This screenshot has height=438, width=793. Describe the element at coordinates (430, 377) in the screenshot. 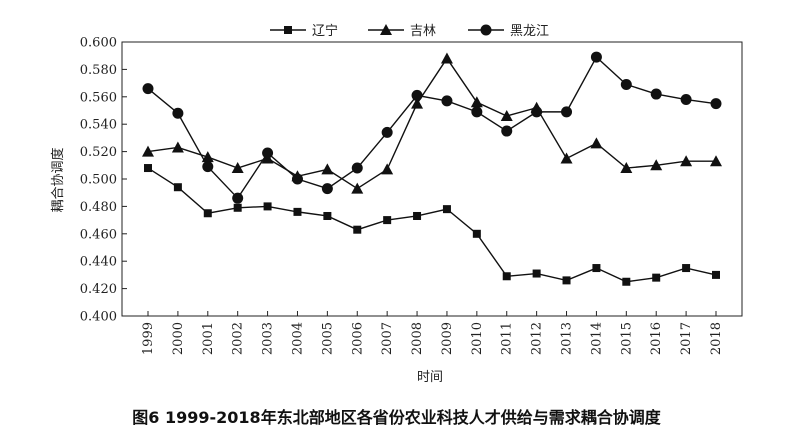

I see `x-axis-label: 时间` at that location.